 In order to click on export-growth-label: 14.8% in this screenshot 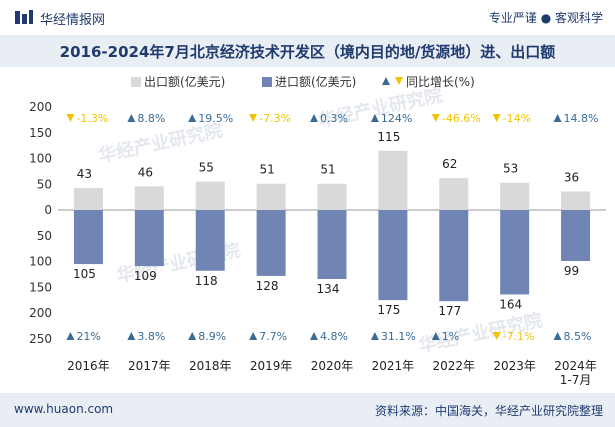, I will do `click(581, 118)`.